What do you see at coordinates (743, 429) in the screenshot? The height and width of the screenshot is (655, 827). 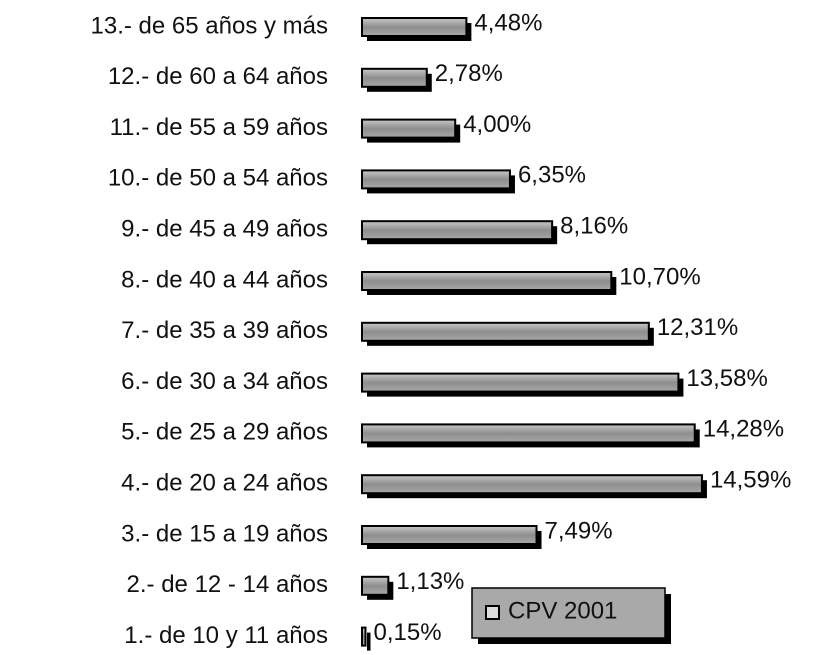 I see `value-label: 14,28%` at bounding box center [743, 429].